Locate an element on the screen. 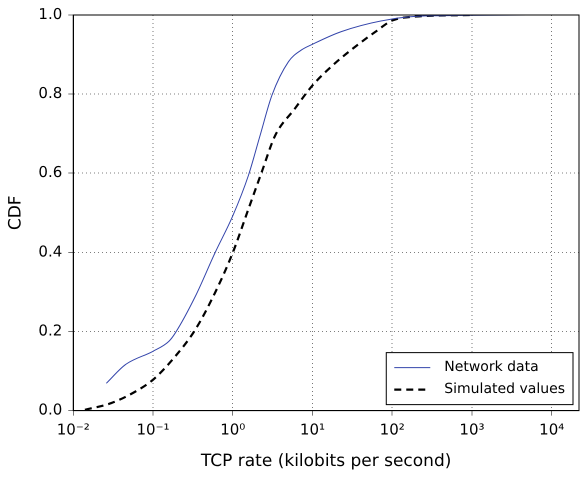  y-axis-title: CDF is located at coordinates (16, 212).